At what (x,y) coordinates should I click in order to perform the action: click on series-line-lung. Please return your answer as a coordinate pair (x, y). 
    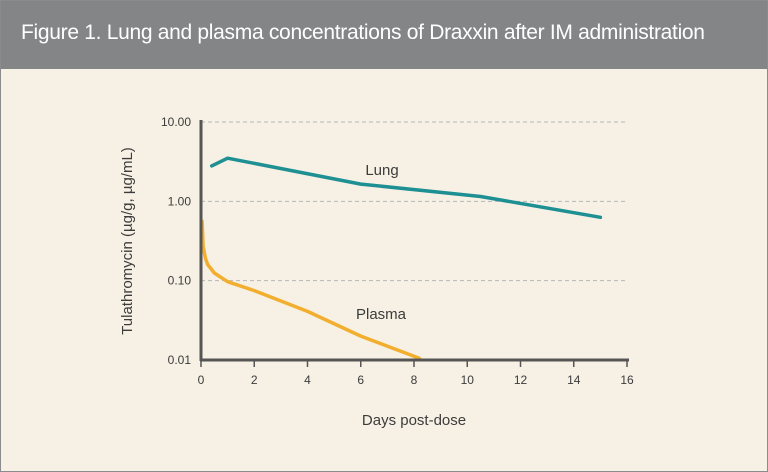
    Looking at the image, I should click on (406, 188).